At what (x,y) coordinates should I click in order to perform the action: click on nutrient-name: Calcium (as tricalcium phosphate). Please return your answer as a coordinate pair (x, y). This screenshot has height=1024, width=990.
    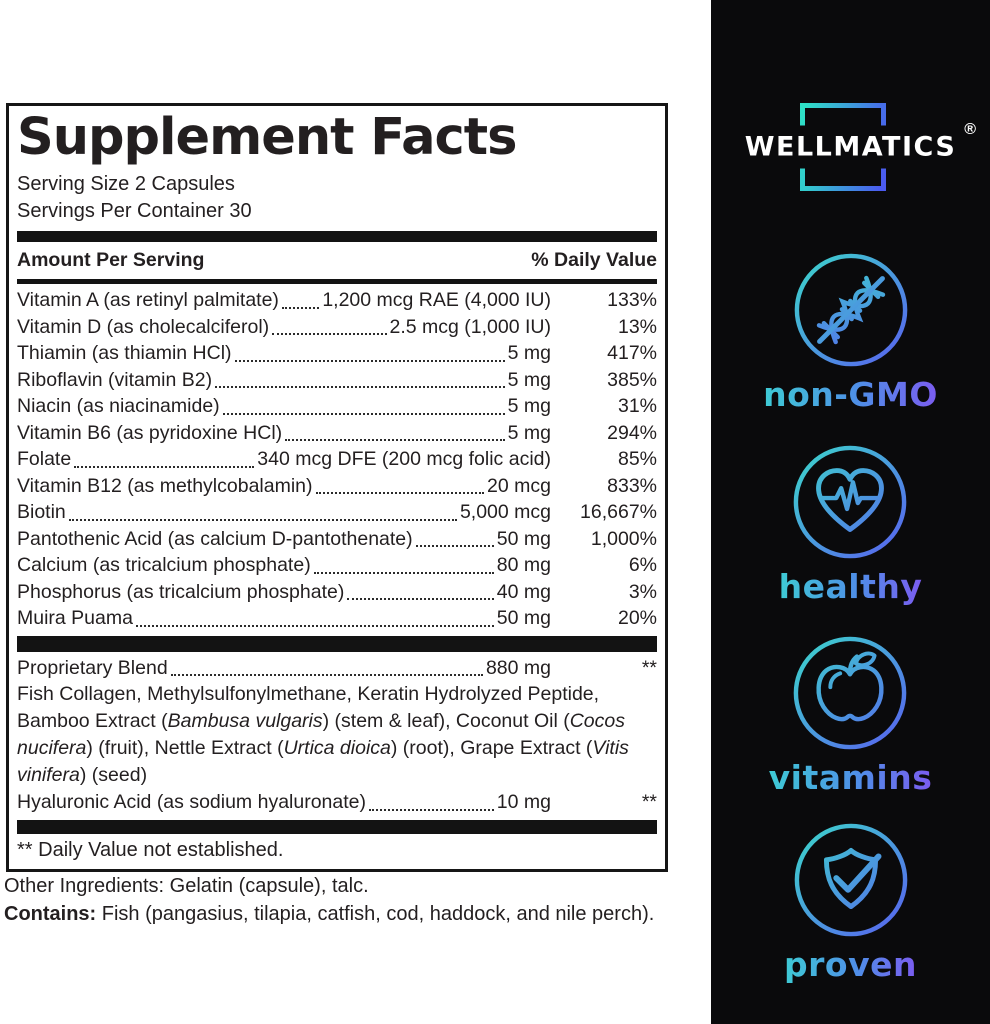
    Looking at the image, I should click on (164, 565).